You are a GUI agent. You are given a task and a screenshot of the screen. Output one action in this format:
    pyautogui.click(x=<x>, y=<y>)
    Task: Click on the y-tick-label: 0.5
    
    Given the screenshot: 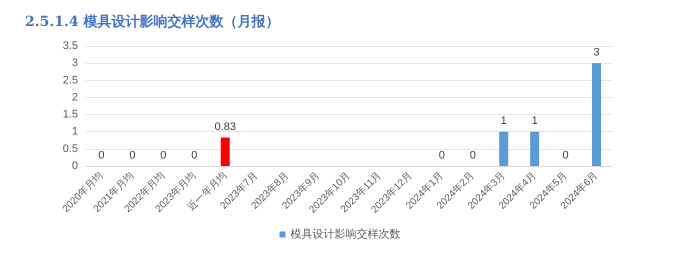 What is the action you would take?
    pyautogui.click(x=70, y=148)
    